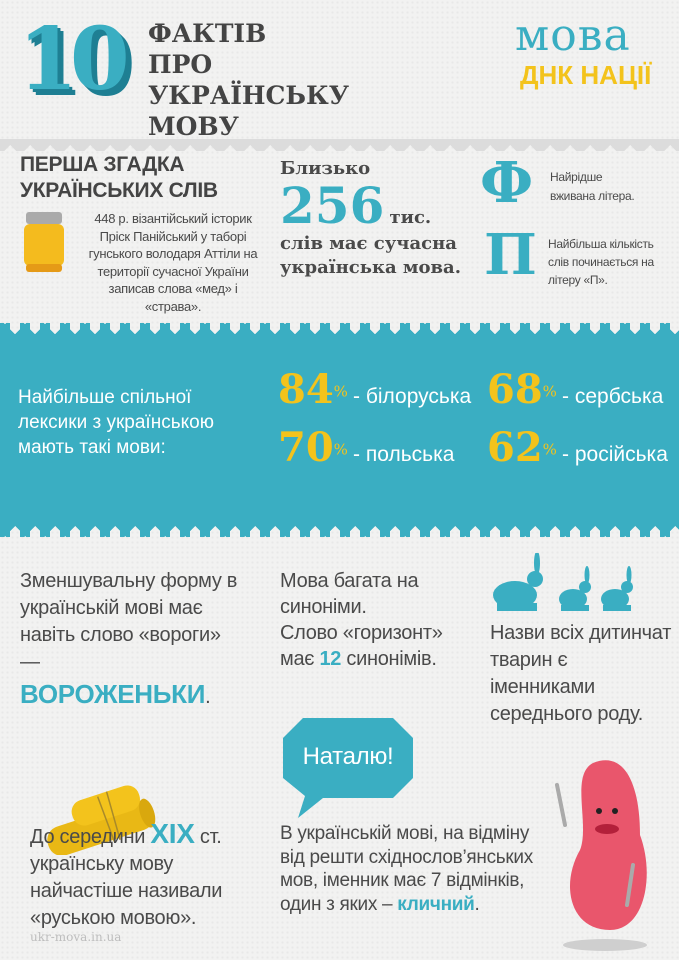 Image resolution: width=679 pixels, height=960 pixels. What do you see at coordinates (601, 855) in the screenshot?
I see `tongue-character` at bounding box center [601, 855].